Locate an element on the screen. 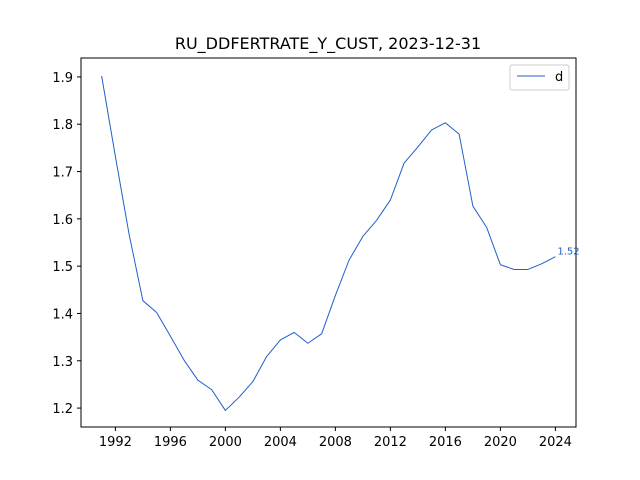 The width and height of the screenshot is (640, 480). x-tick-label: 2024 is located at coordinates (555, 442).